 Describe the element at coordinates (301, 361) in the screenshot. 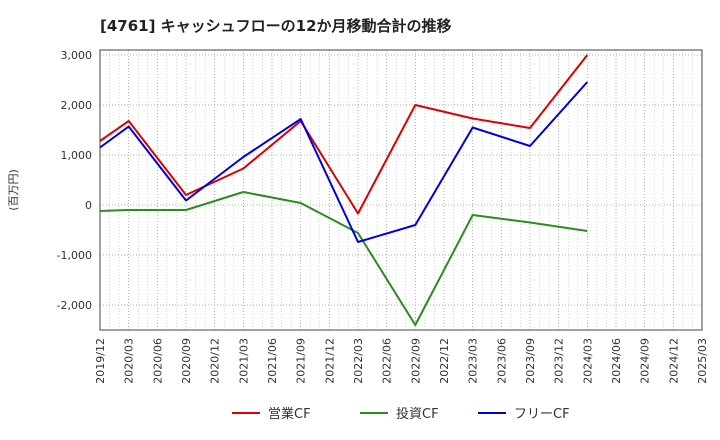

I see `x-tick-label: 2021/09` at that location.